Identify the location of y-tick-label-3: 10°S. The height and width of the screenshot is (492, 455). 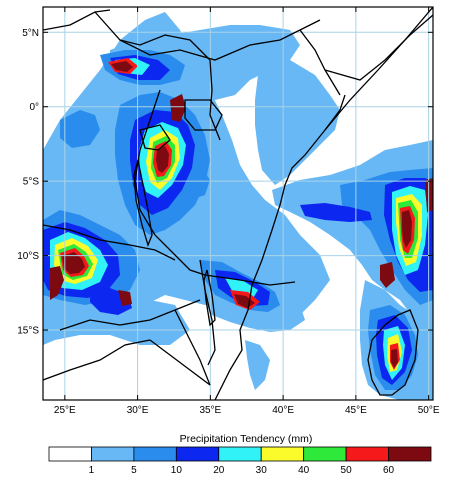
(28, 256).